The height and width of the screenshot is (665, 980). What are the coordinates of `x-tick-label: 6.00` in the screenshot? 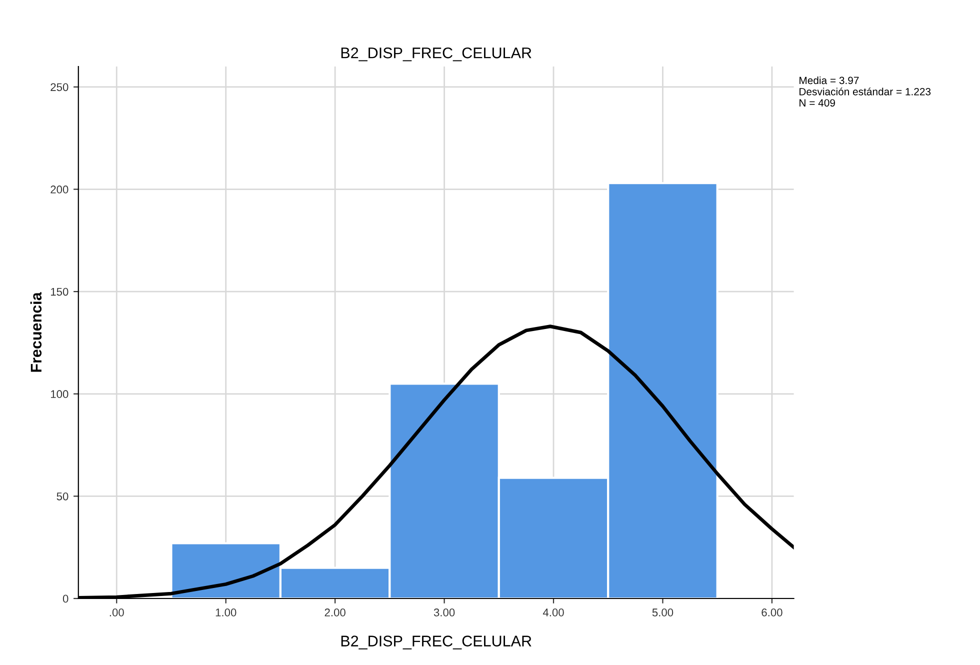 It's located at (772, 612).